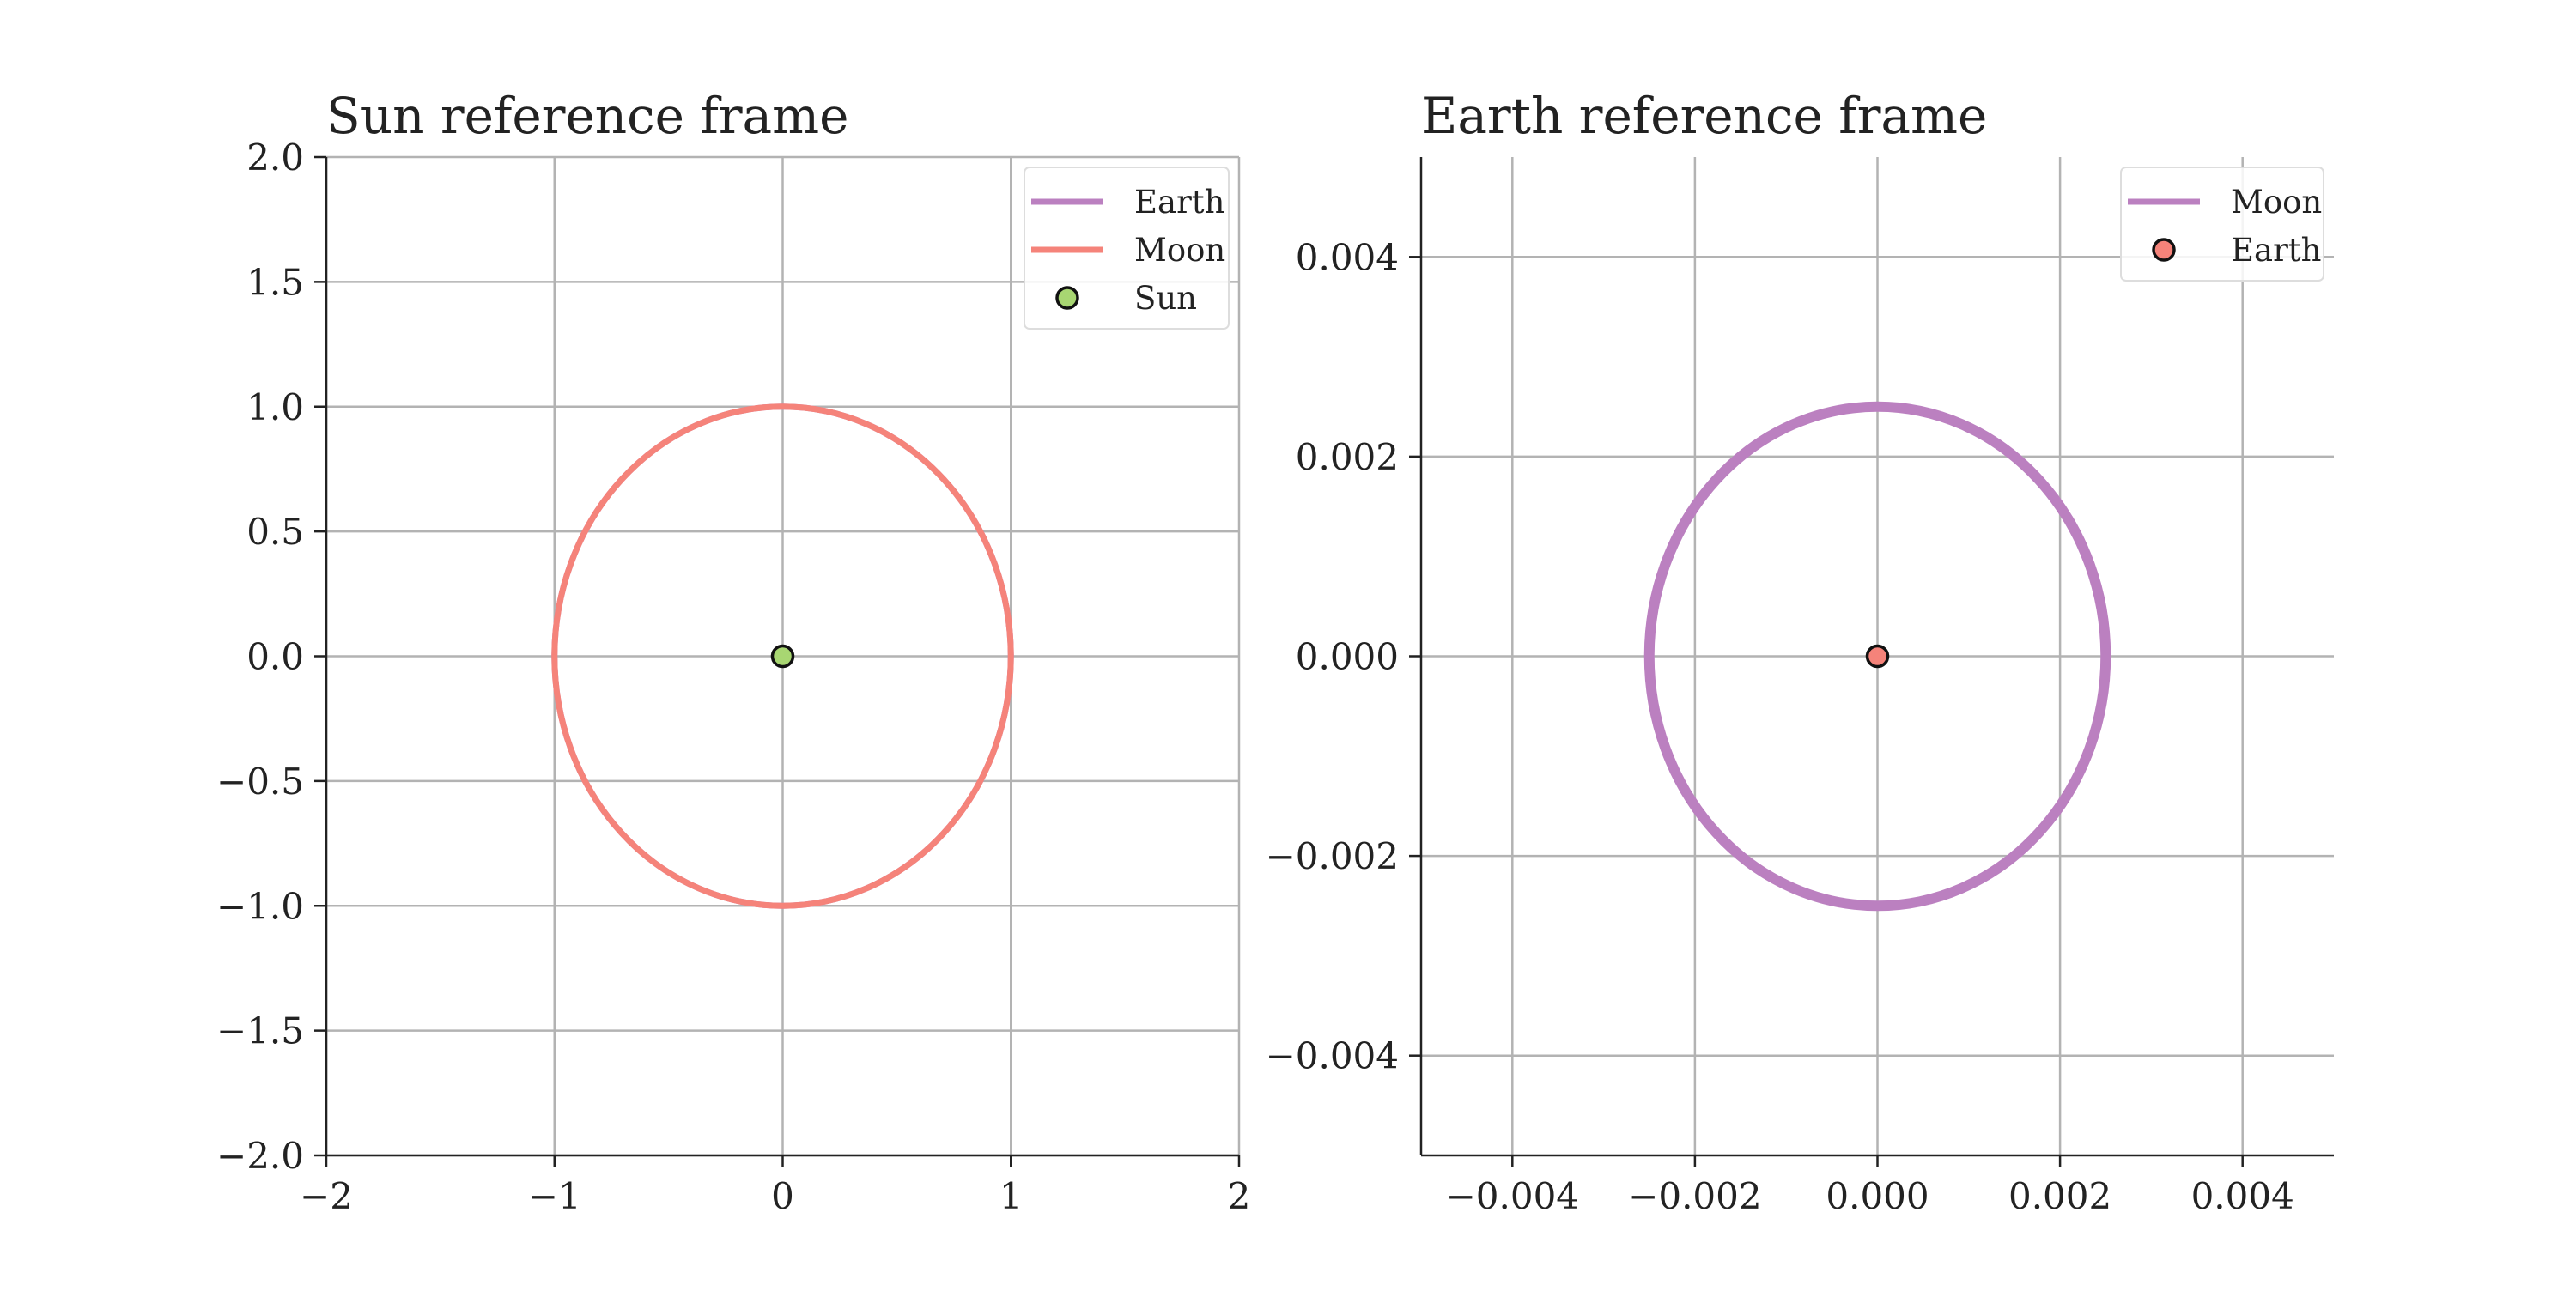 The image size is (2576, 1291). What do you see at coordinates (1513, 1196) in the screenshot?
I see `x-tick-label: −0.004` at bounding box center [1513, 1196].